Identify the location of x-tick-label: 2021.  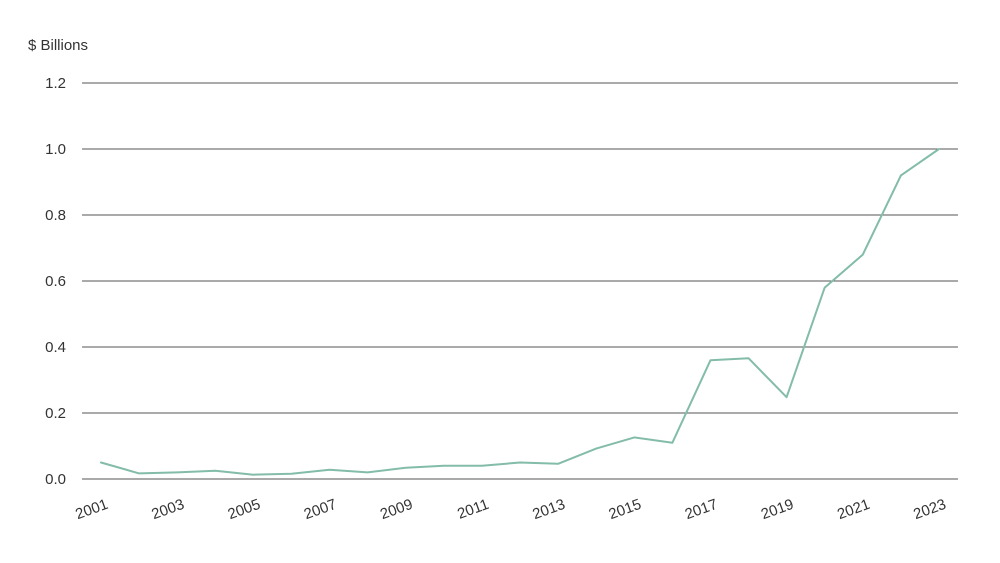
(853, 509).